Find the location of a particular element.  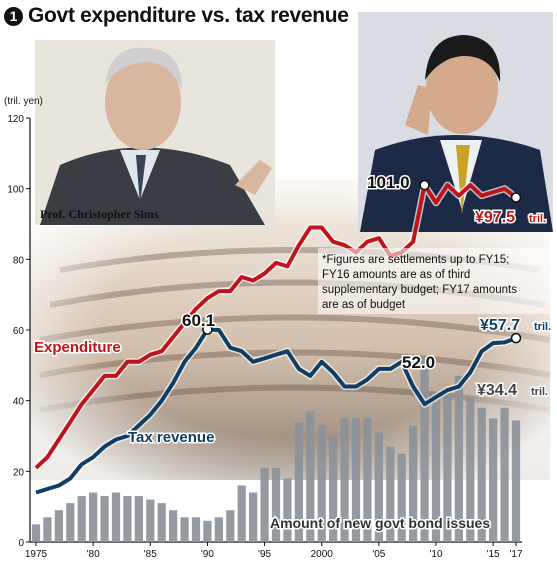

figure-number-badge: 1 is located at coordinates (13, 16).